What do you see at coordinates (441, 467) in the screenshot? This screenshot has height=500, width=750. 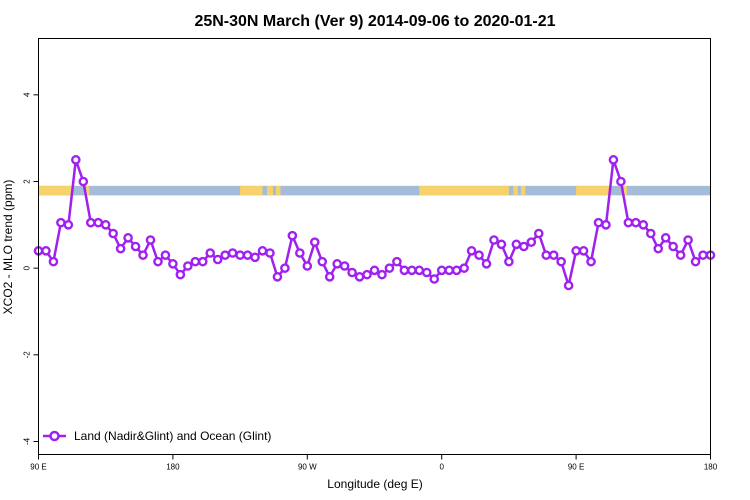 I see `x-tick-label: 0` at bounding box center [441, 467].